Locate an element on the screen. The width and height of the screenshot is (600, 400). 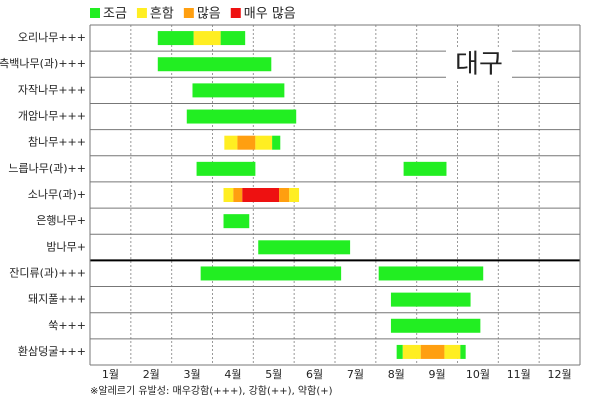
row-label: 느릅나무(과)++ is located at coordinates (47, 168).